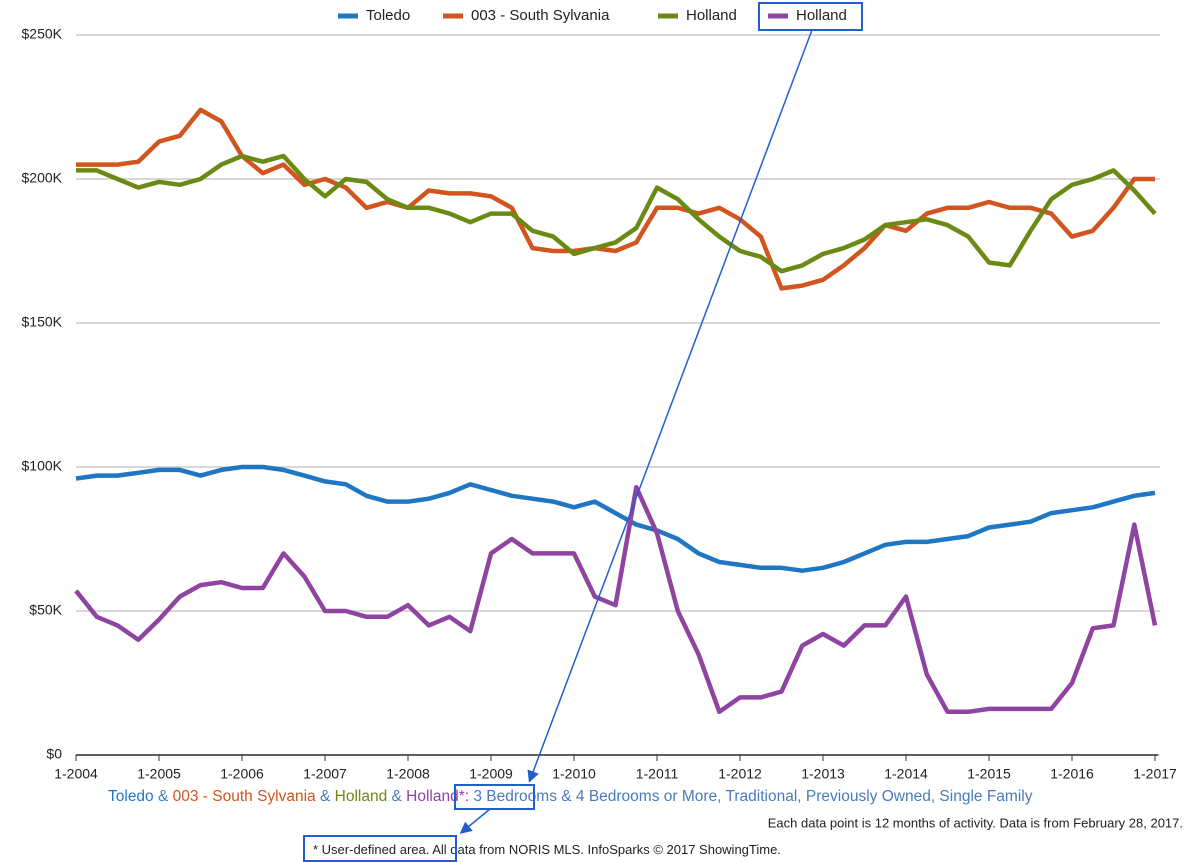 The height and width of the screenshot is (862, 1194). I want to click on y-tick-label: $100K, so click(42, 466).